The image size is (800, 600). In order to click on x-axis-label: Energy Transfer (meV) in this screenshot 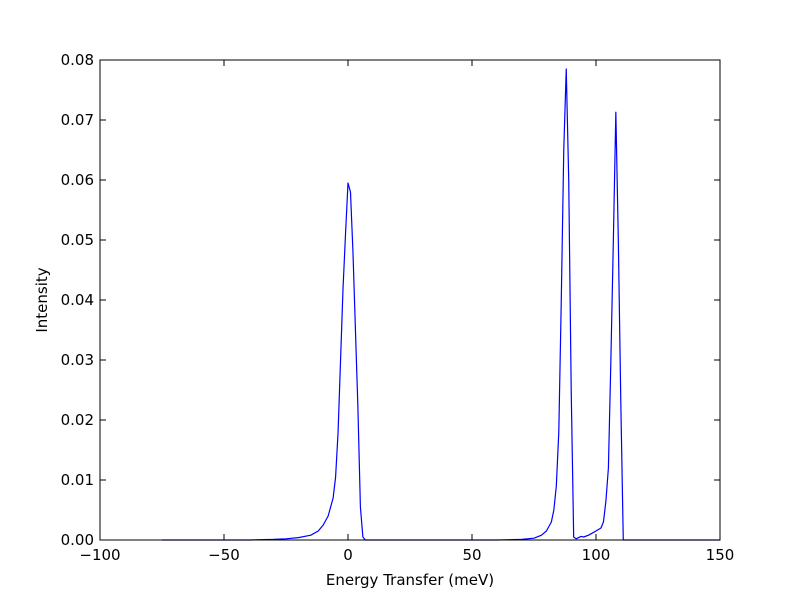, I will do `click(410, 580)`.